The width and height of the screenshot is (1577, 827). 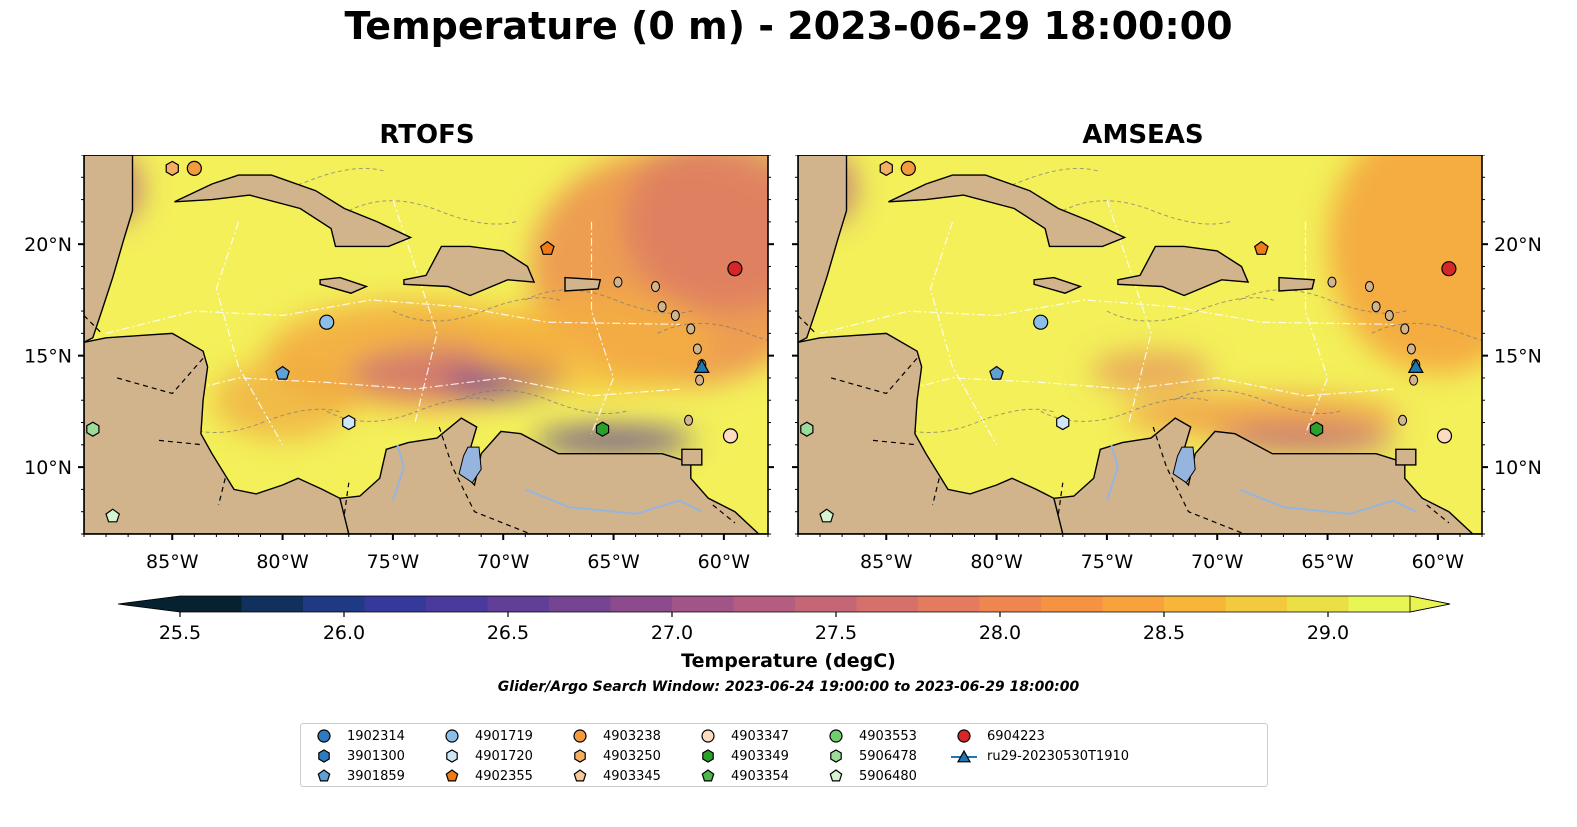 I want to click on legend-entry: 4902355, so click(x=485, y=776).